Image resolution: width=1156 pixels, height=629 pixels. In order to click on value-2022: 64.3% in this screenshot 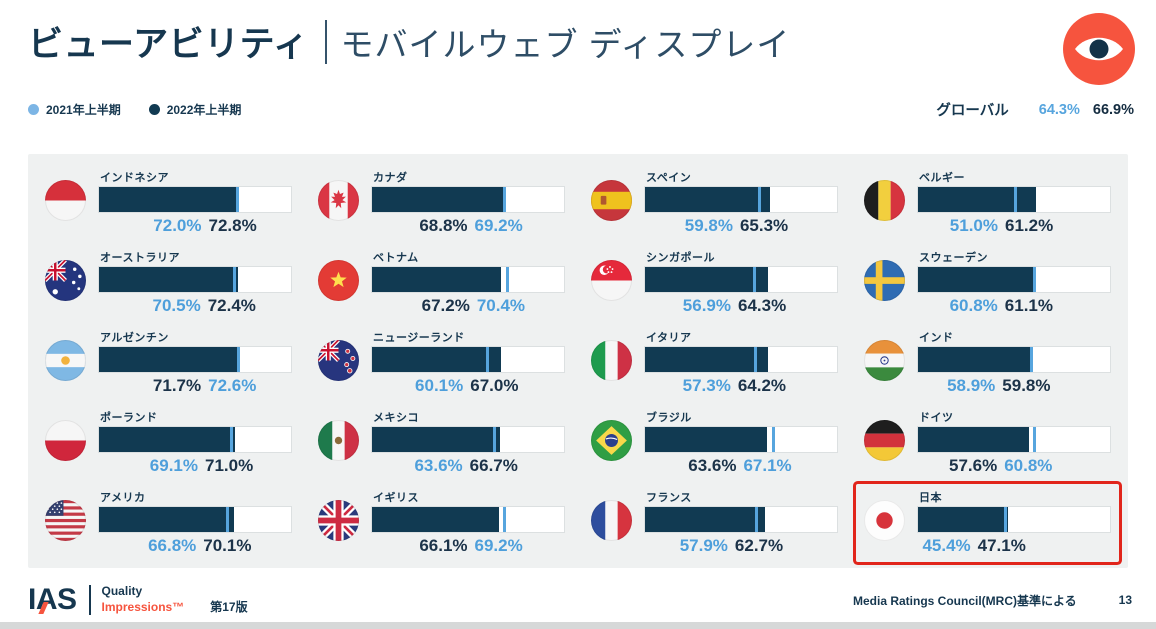, I will do `click(762, 305)`.